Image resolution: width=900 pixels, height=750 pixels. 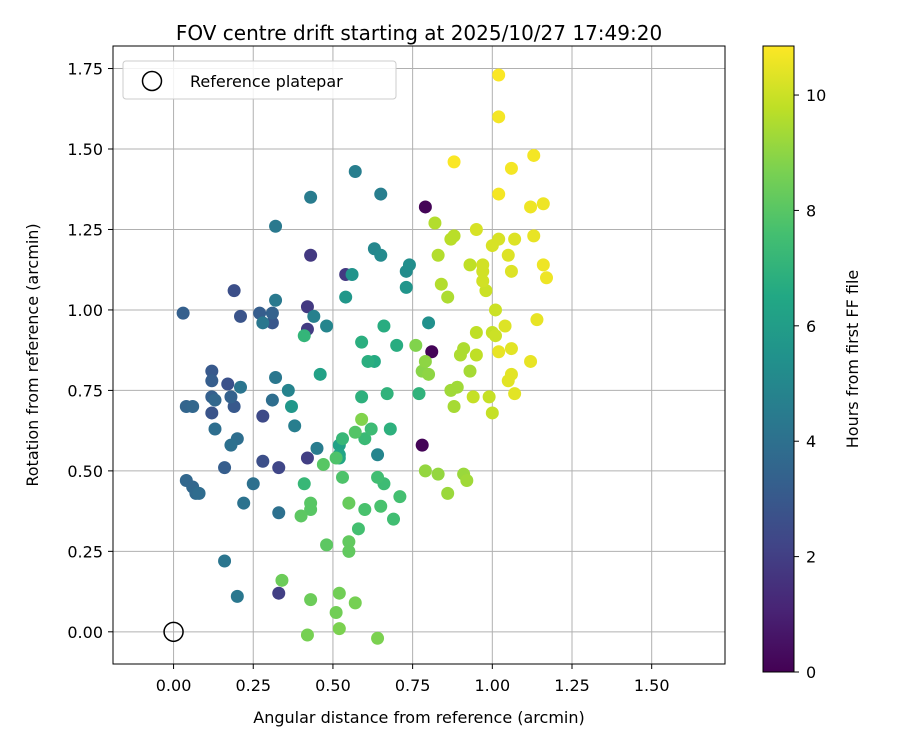 What do you see at coordinates (816, 95) in the screenshot?
I see `colorbar-tick-label: 10` at bounding box center [816, 95].